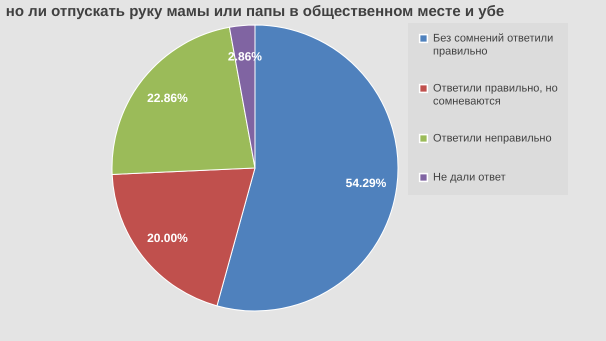 Image resolution: width=606 pixels, height=341 pixels. I want to click on legend-label: Не дали ответ, so click(469, 178).